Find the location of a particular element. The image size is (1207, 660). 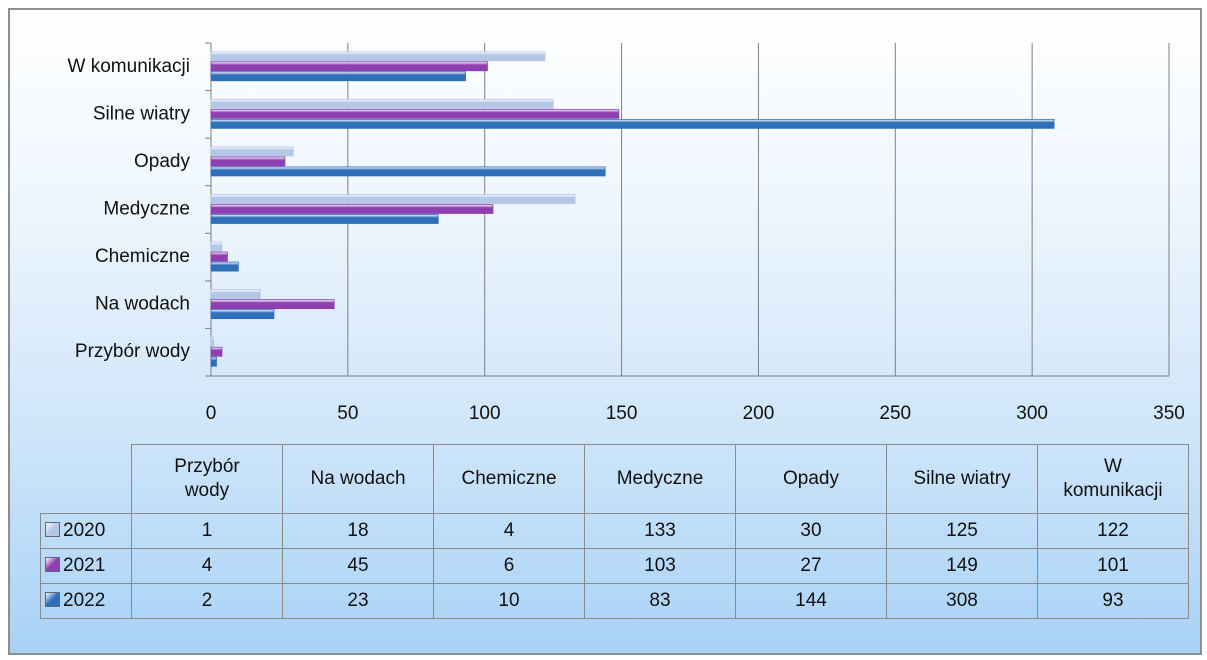

value-cell: 18 is located at coordinates (358, 531).